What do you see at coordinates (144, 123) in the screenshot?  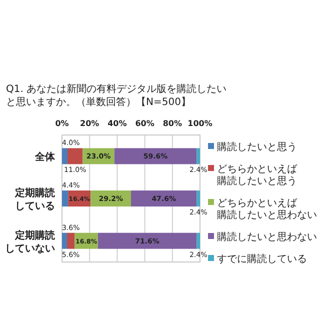 I see `x-tick-label: 60%` at bounding box center [144, 123].